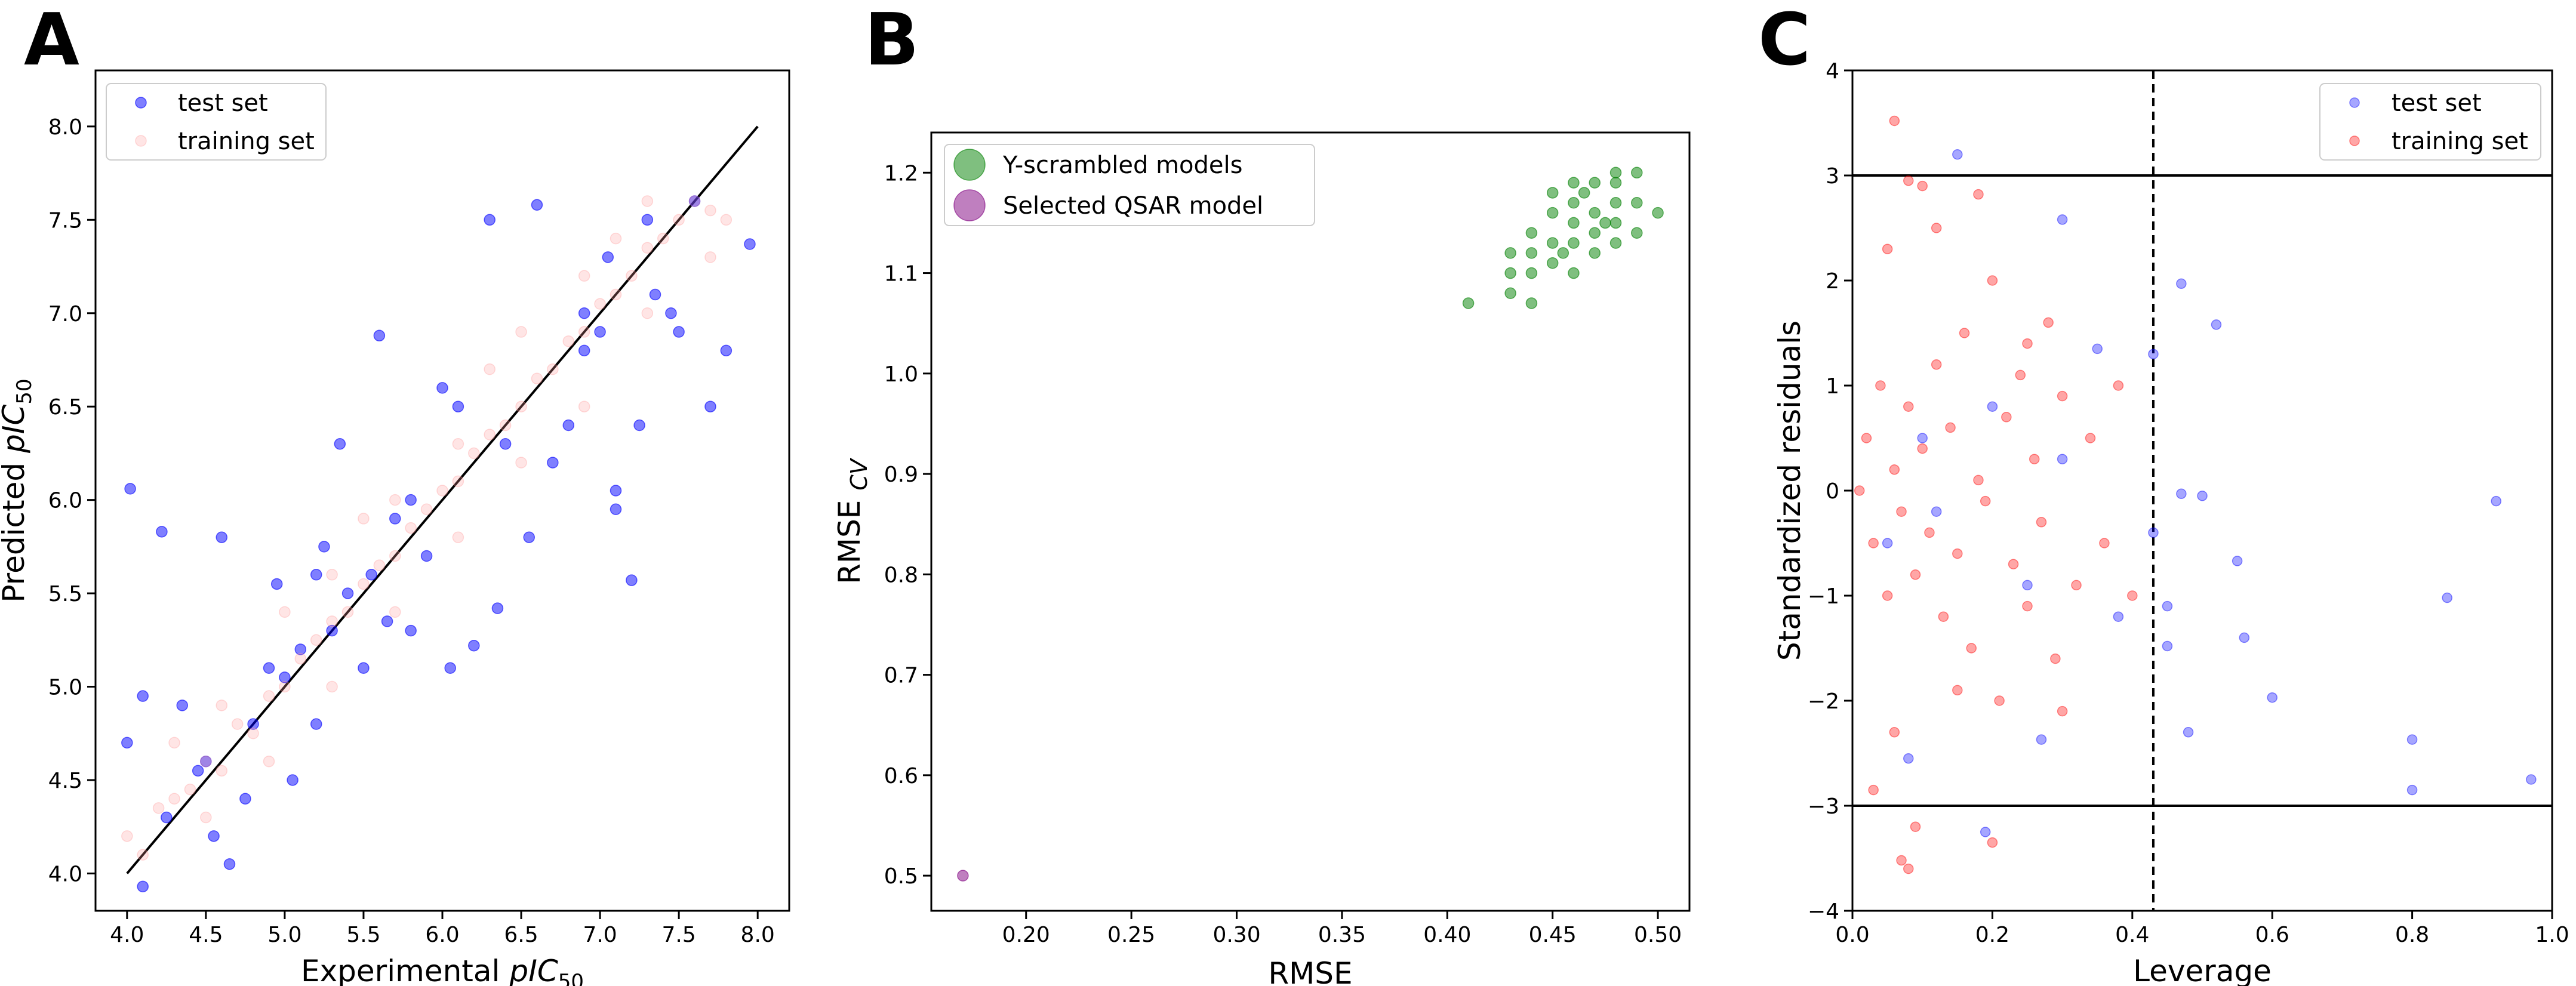  I want to click on x-tick-label: 0.6, so click(2272, 935).